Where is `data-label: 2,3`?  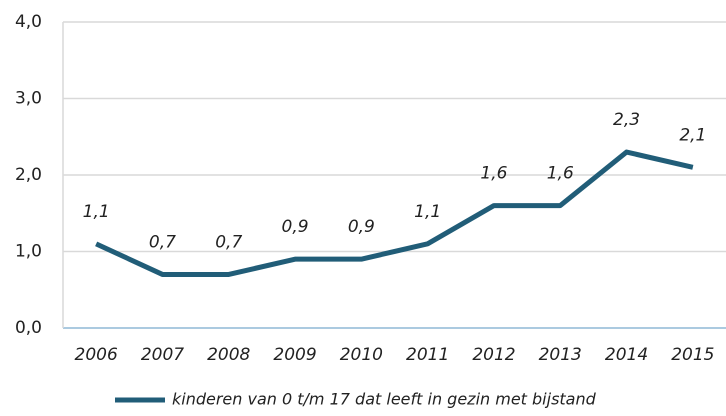
data-label: 2,3 is located at coordinates (626, 120).